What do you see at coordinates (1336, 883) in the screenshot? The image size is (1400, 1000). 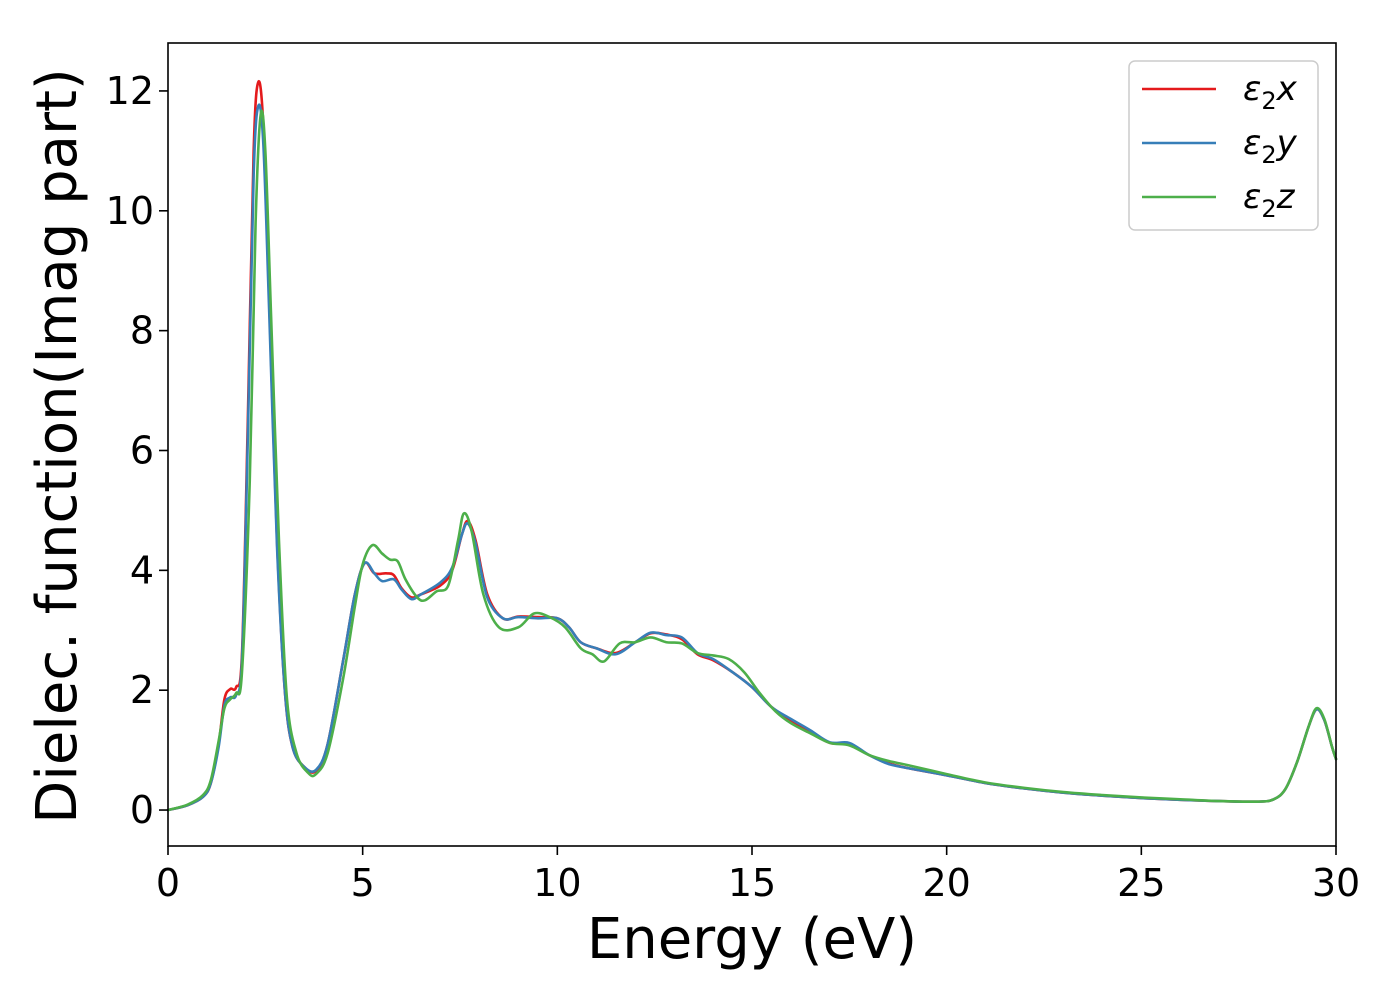 I see `x-tick-label: 30` at bounding box center [1336, 883].